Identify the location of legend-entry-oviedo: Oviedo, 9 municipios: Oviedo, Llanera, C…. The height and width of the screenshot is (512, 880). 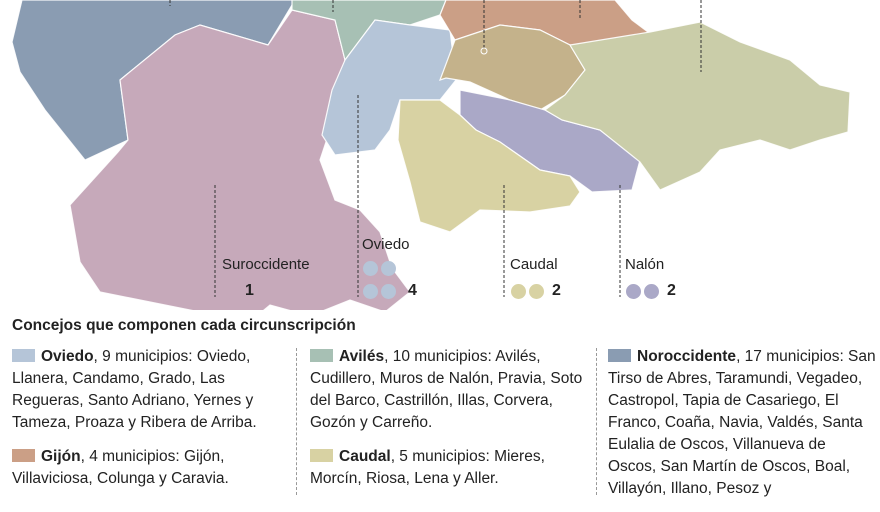
(152, 390).